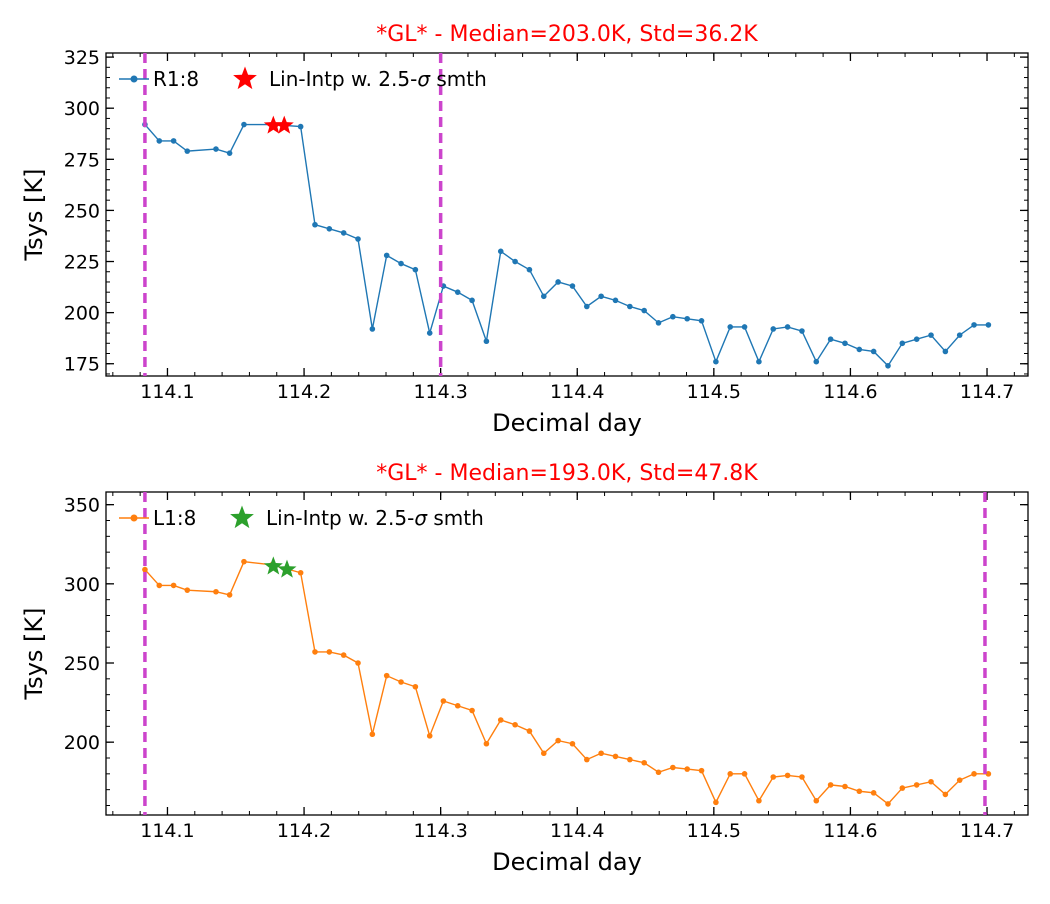 Image resolution: width=1050 pixels, height=904 pixels. What do you see at coordinates (714, 831) in the screenshot?
I see `x-tick-label: 114.5` at bounding box center [714, 831].